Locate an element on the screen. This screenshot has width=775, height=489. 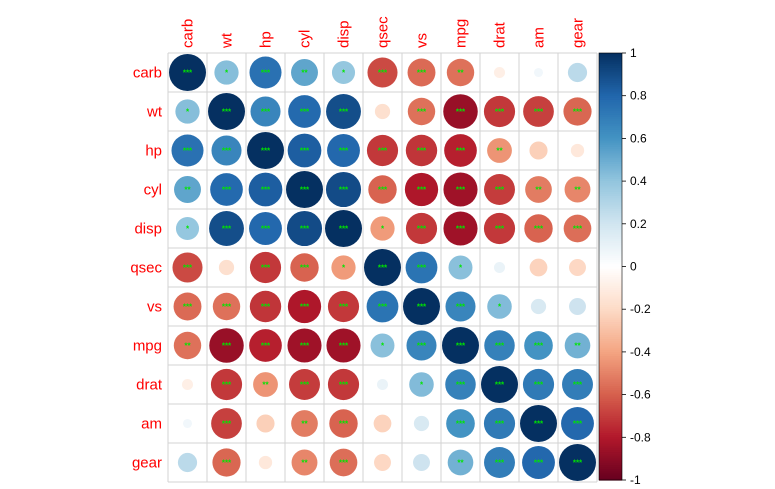
corr-circle-qsec-cyl is located at coordinates (304, 267).